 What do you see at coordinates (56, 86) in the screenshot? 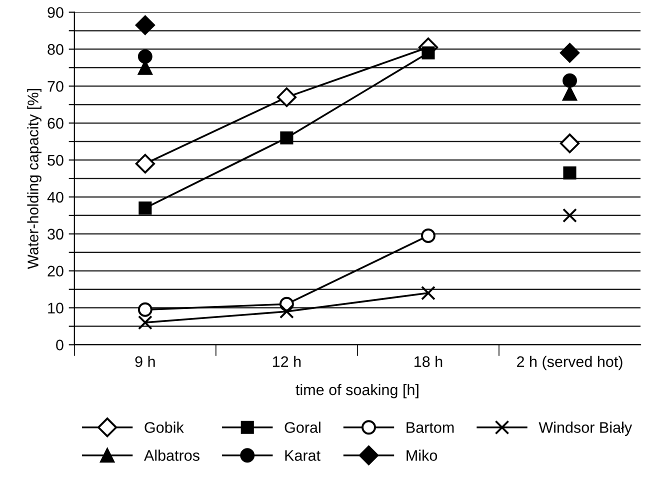
I see `y-tick-label: 70` at bounding box center [56, 86].